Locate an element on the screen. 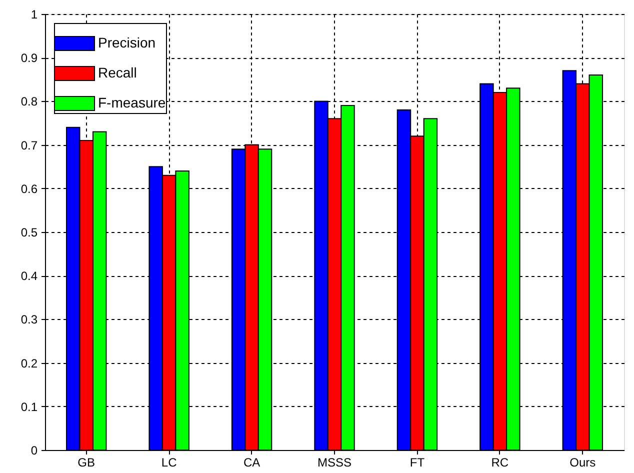 The image size is (634, 473). y-tick-label: 0.3 is located at coordinates (29, 319).